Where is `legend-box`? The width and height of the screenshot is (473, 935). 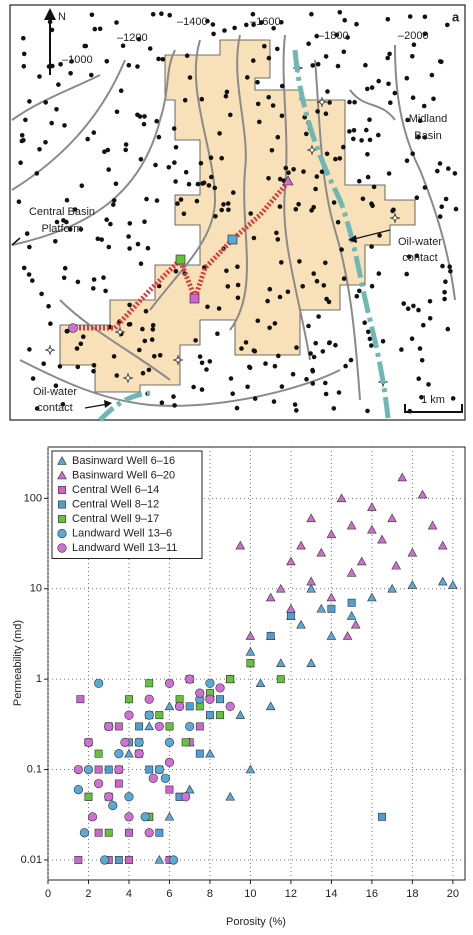 legend-box is located at coordinates (127, 504).